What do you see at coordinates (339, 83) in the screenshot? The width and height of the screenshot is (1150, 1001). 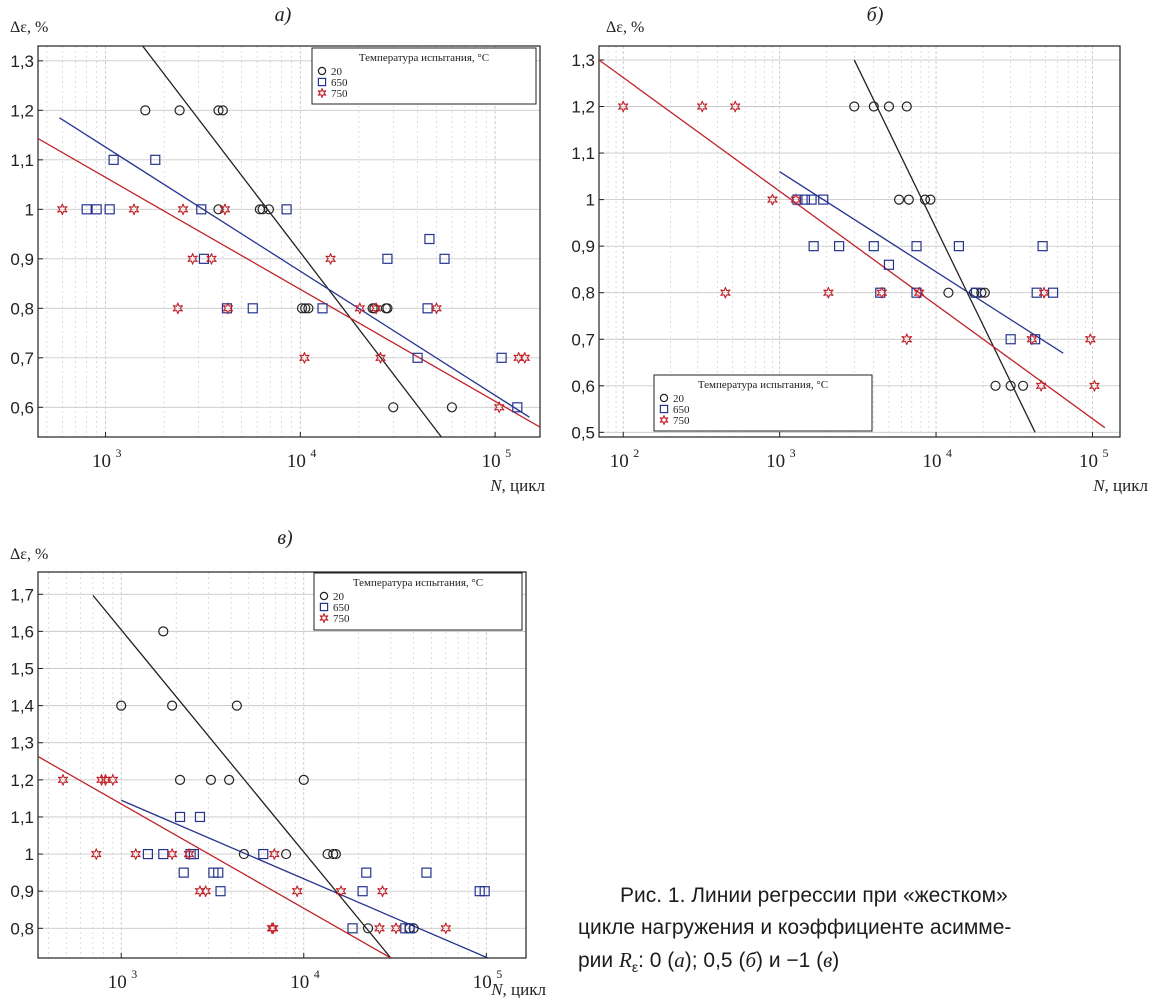 I see `legend-label: 650` at bounding box center [339, 83].